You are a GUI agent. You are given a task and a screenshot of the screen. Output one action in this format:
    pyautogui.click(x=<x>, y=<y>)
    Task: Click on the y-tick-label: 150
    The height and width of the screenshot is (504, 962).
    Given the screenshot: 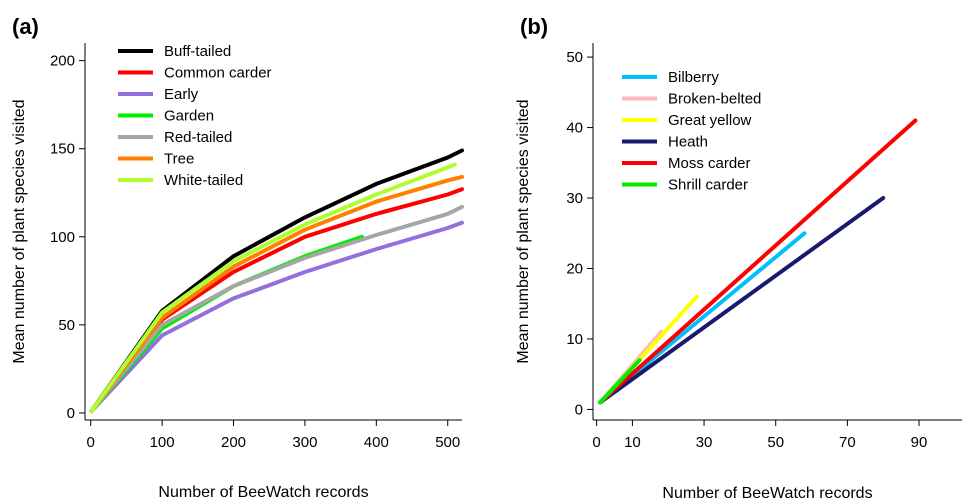 What is the action you would take?
    pyautogui.click(x=62, y=149)
    